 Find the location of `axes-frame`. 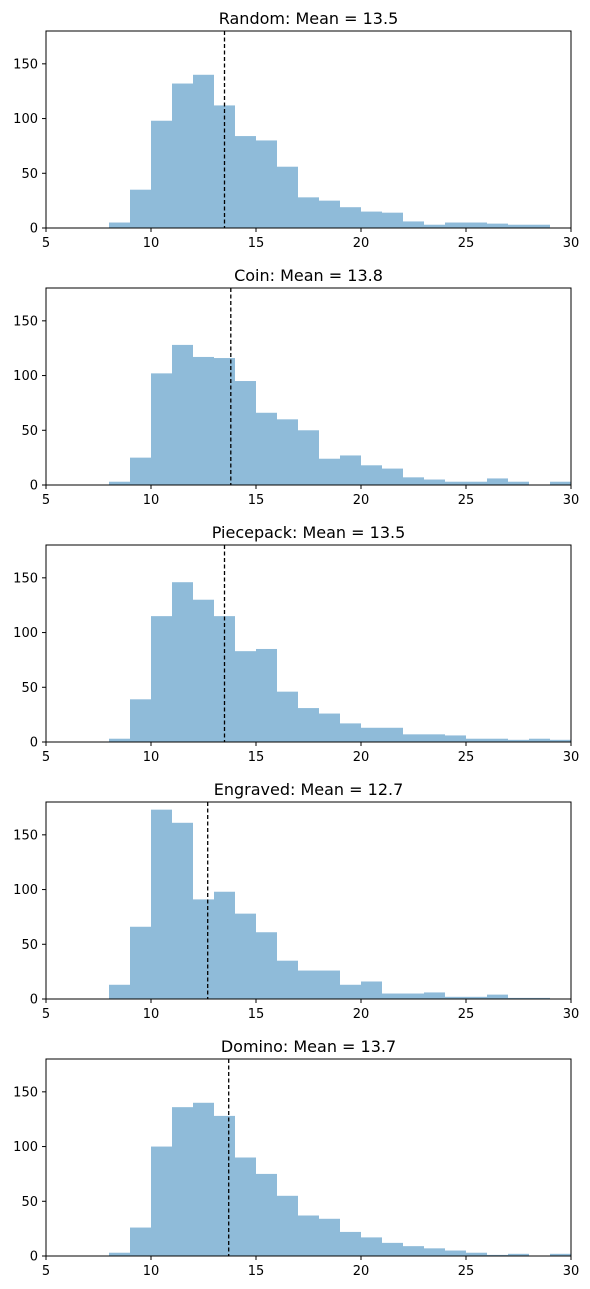

axes-frame is located at coordinates (308, 129).